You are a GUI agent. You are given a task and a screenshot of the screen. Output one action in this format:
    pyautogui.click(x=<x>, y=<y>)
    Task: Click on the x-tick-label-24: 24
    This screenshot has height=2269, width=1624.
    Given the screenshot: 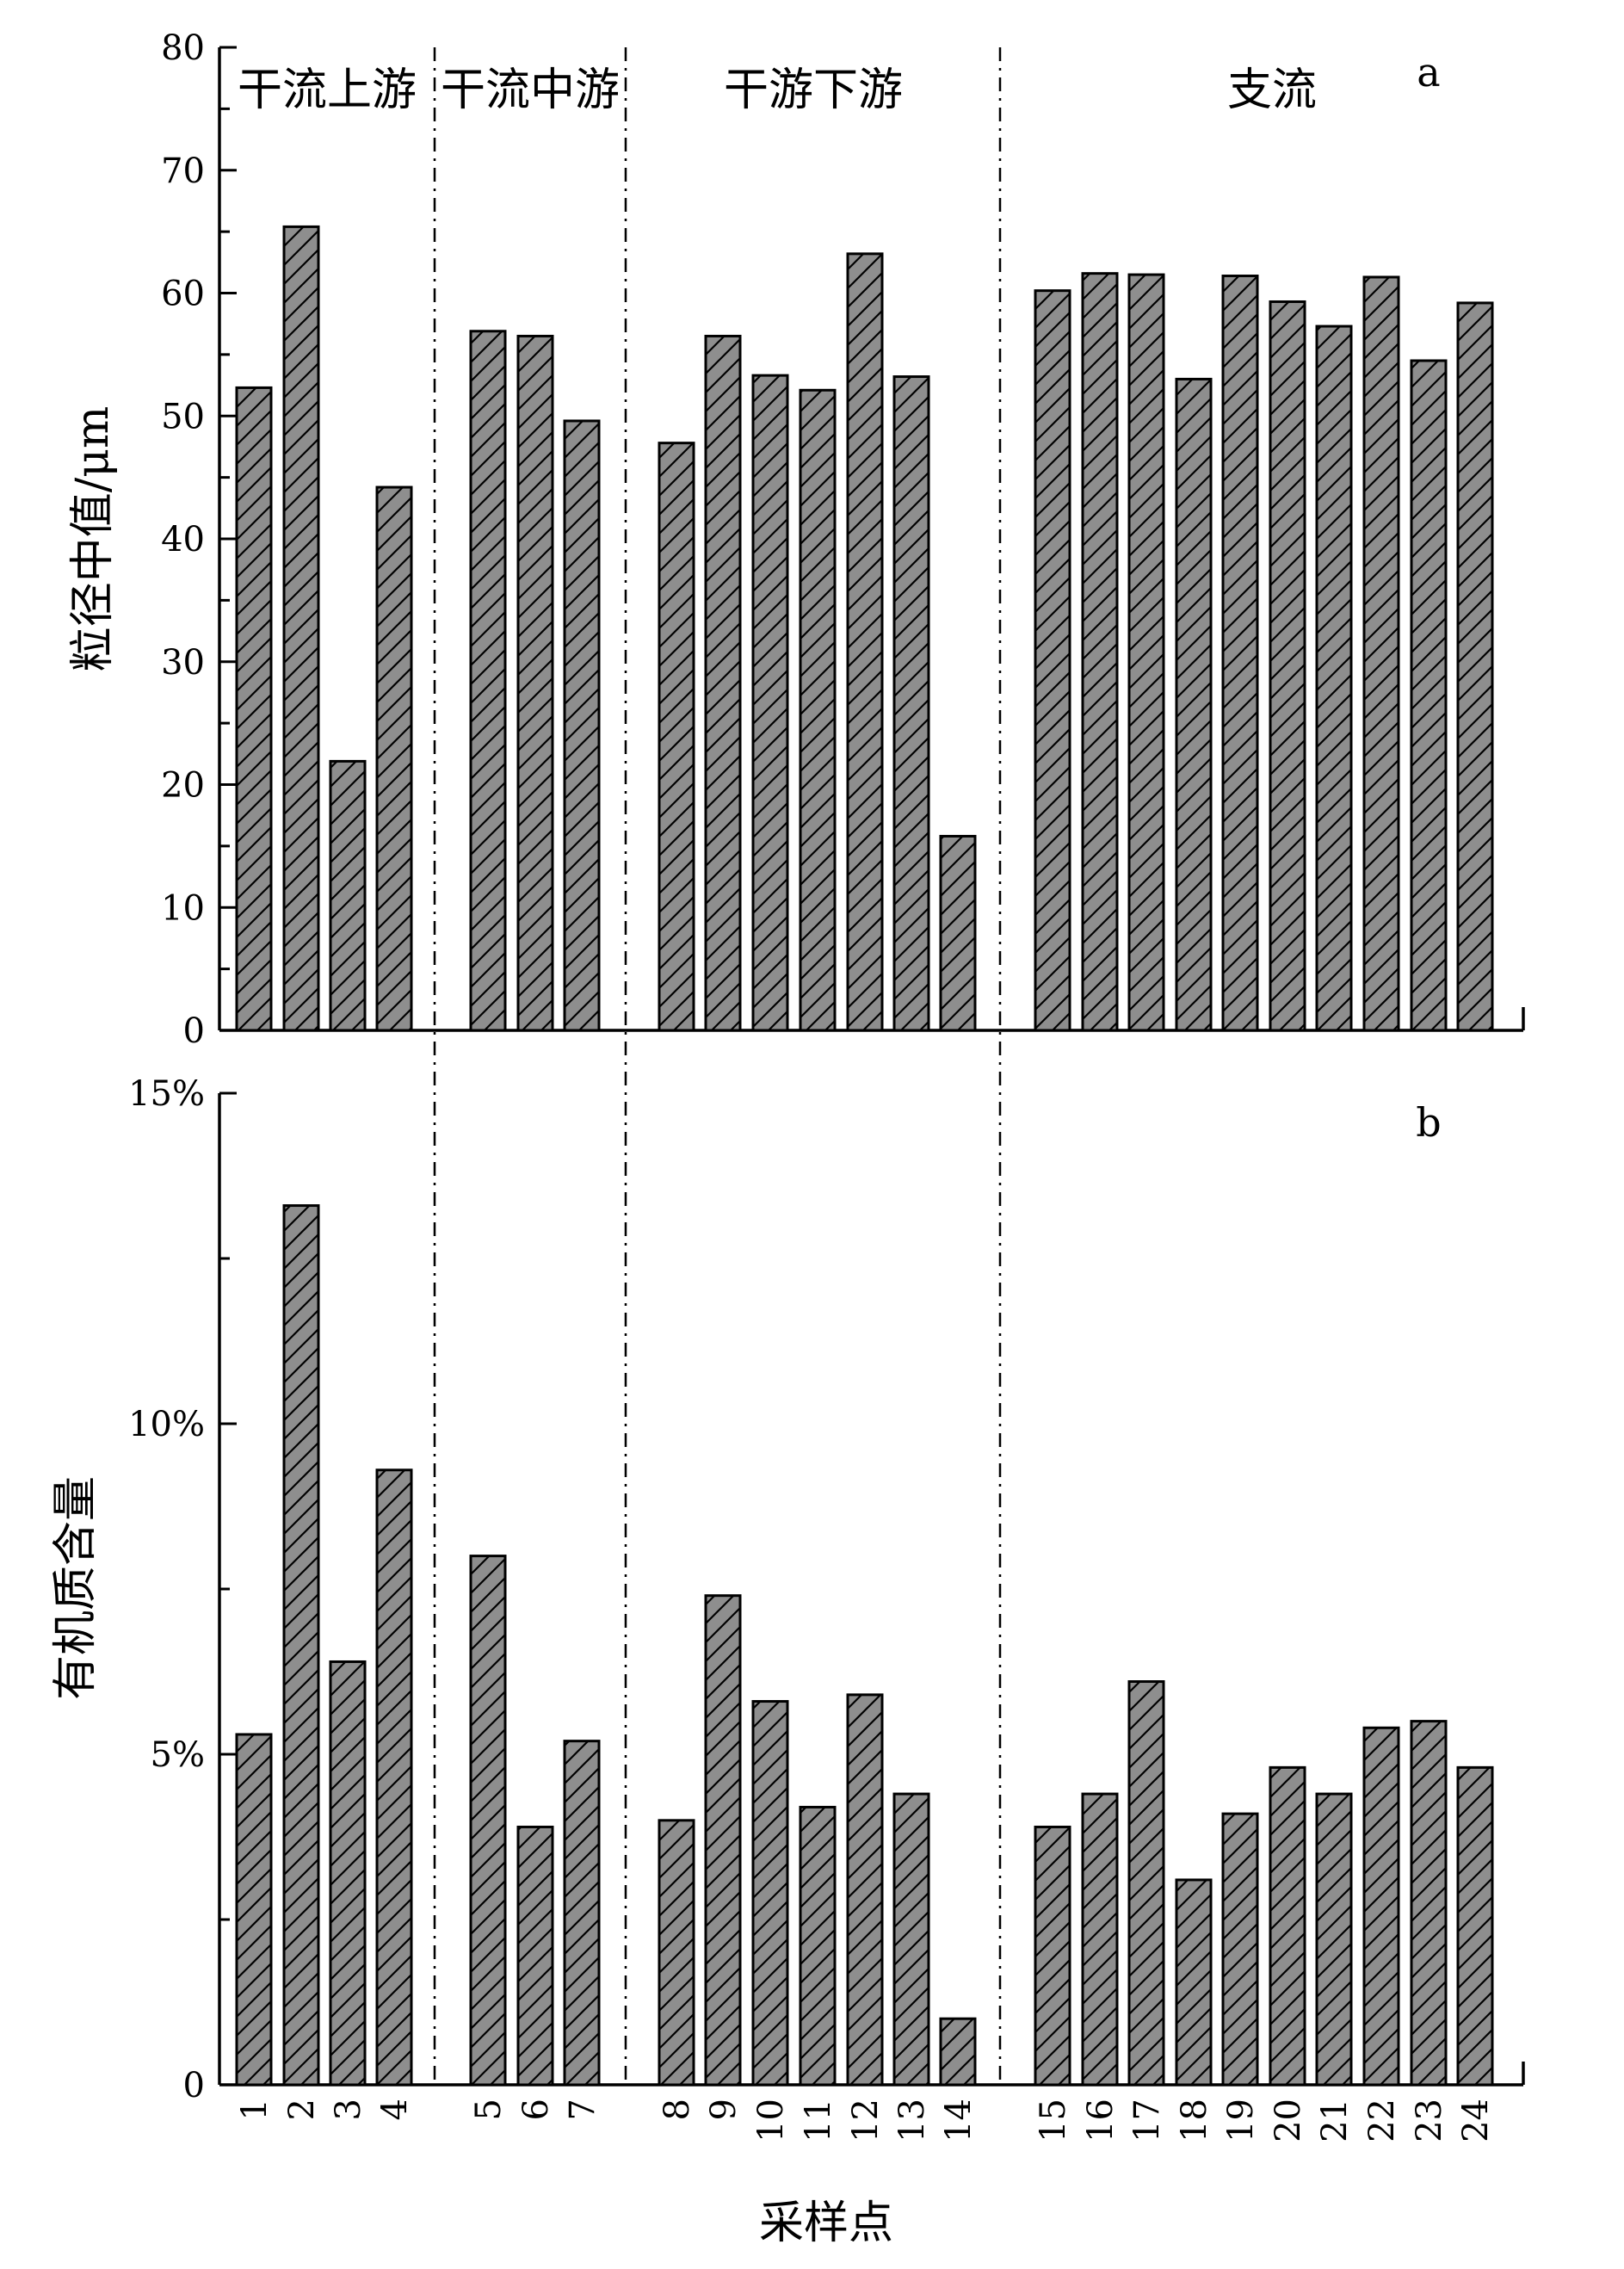 What is the action you would take?
    pyautogui.click(x=1476, y=2120)
    